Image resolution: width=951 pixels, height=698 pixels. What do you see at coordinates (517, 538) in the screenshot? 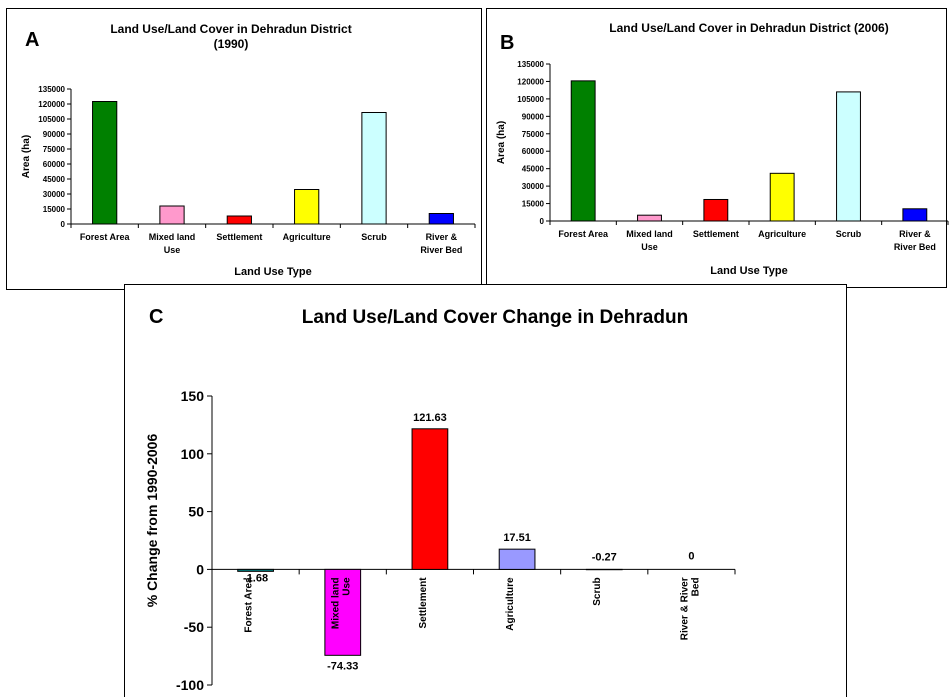
I see `data-label: 17.51` at bounding box center [517, 538].